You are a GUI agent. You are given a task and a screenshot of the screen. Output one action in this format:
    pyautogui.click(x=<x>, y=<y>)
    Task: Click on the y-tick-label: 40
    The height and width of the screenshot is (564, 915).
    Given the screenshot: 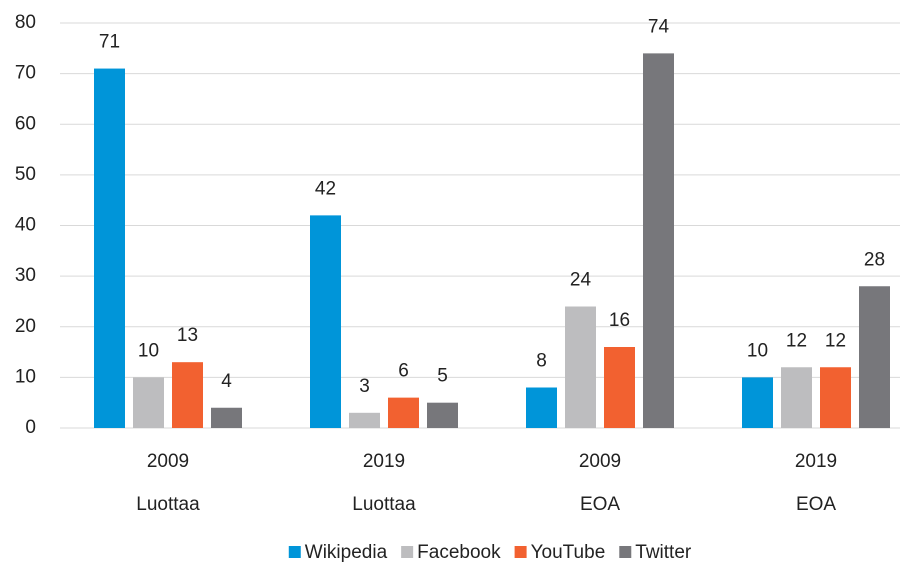 What is the action you would take?
    pyautogui.click(x=25, y=225)
    